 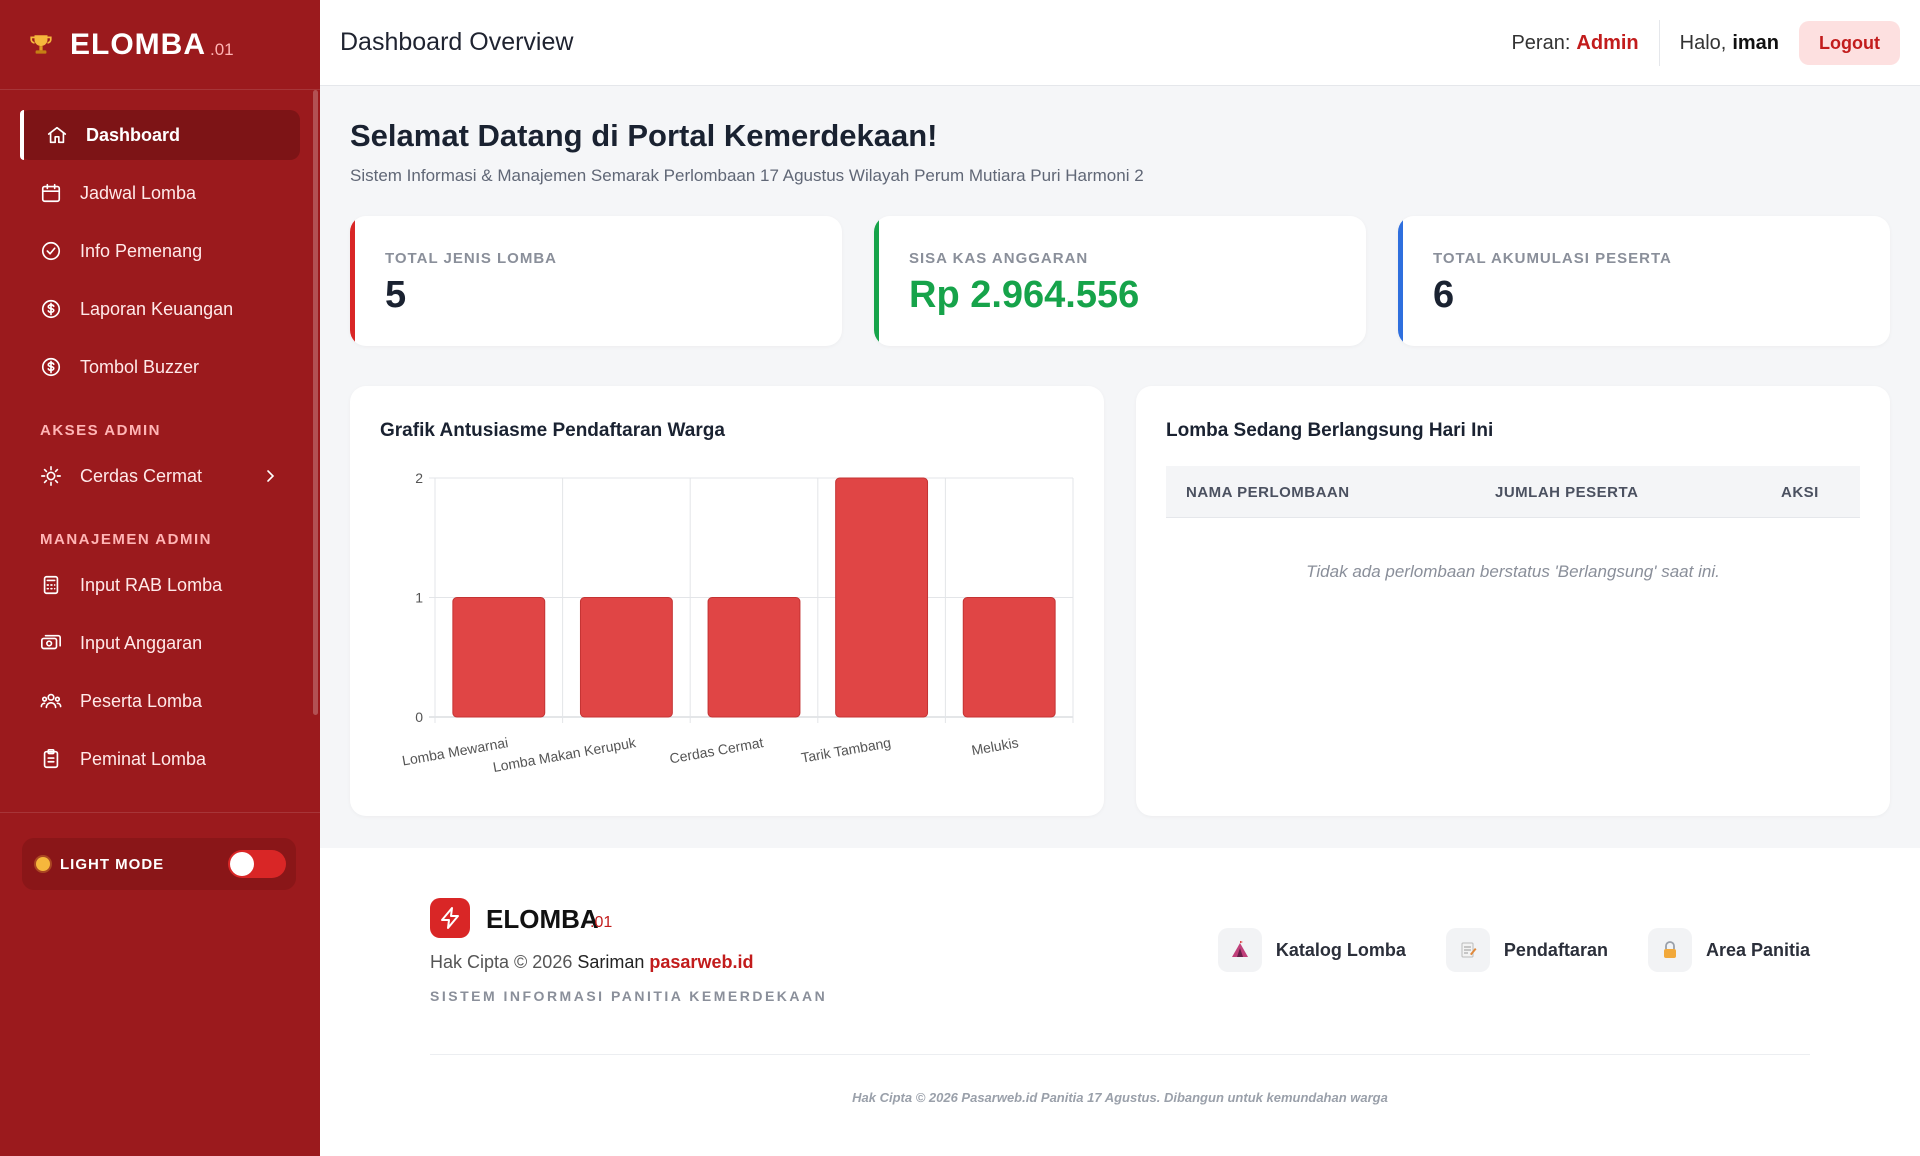 I want to click on greeting-prefix: Halo,, so click(x=1703, y=42).